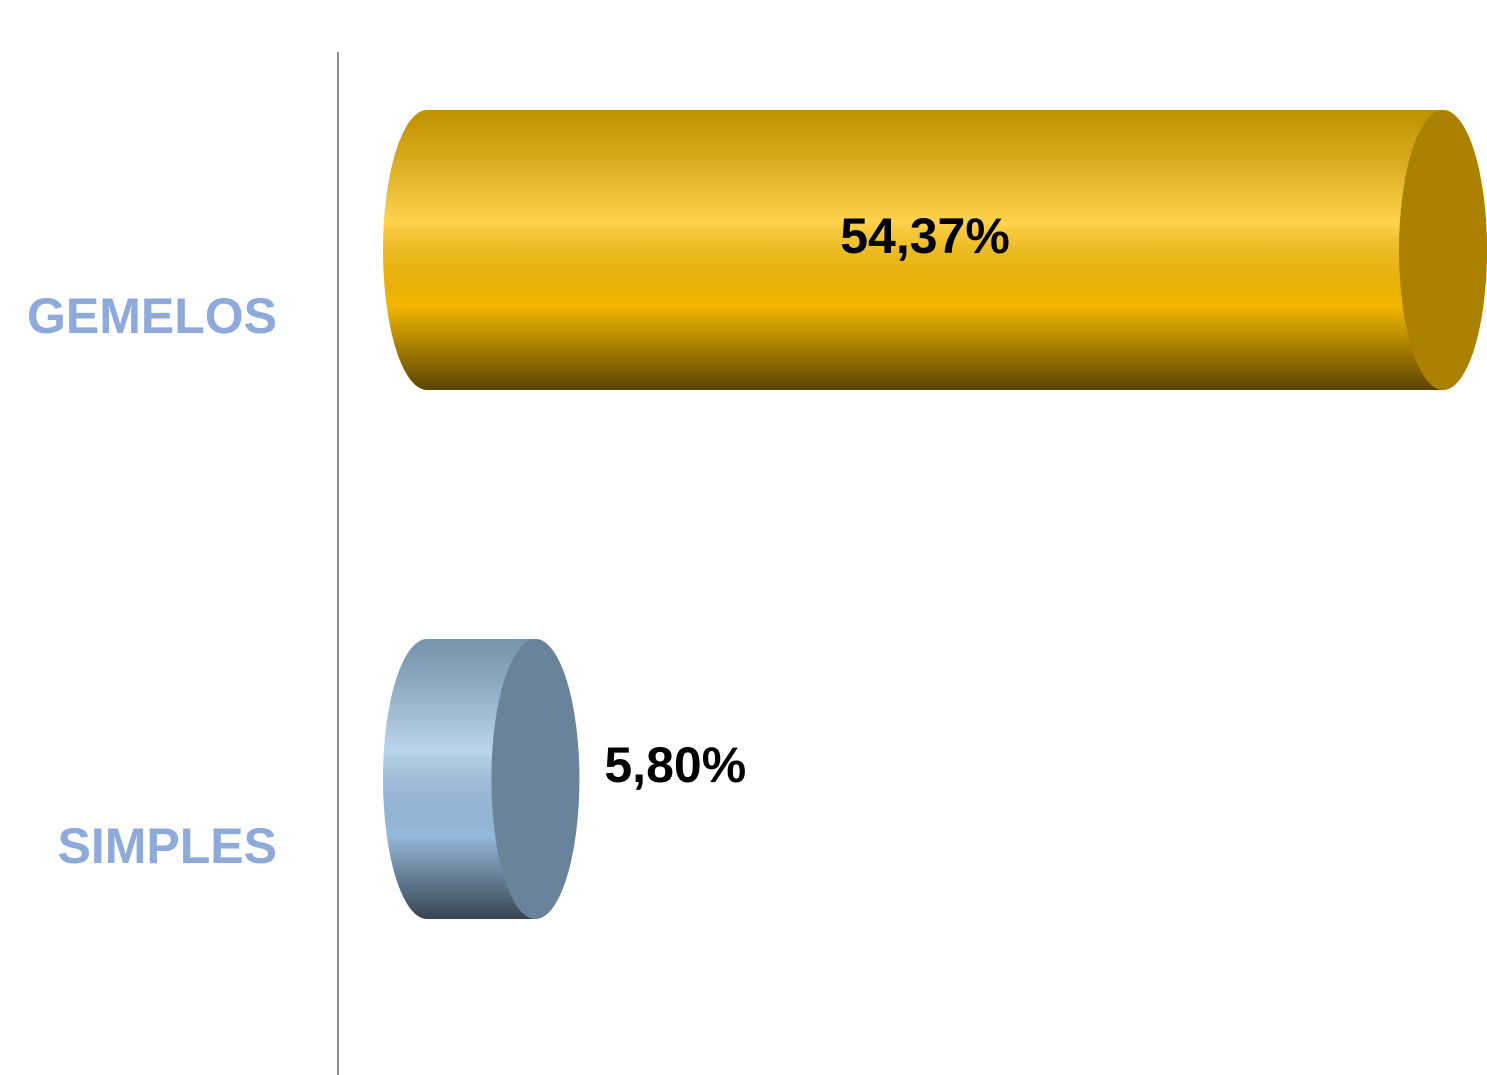 Image resolution: width=1487 pixels, height=1075 pixels. What do you see at coordinates (167, 846) in the screenshot?
I see `category-label: SIMPLES` at bounding box center [167, 846].